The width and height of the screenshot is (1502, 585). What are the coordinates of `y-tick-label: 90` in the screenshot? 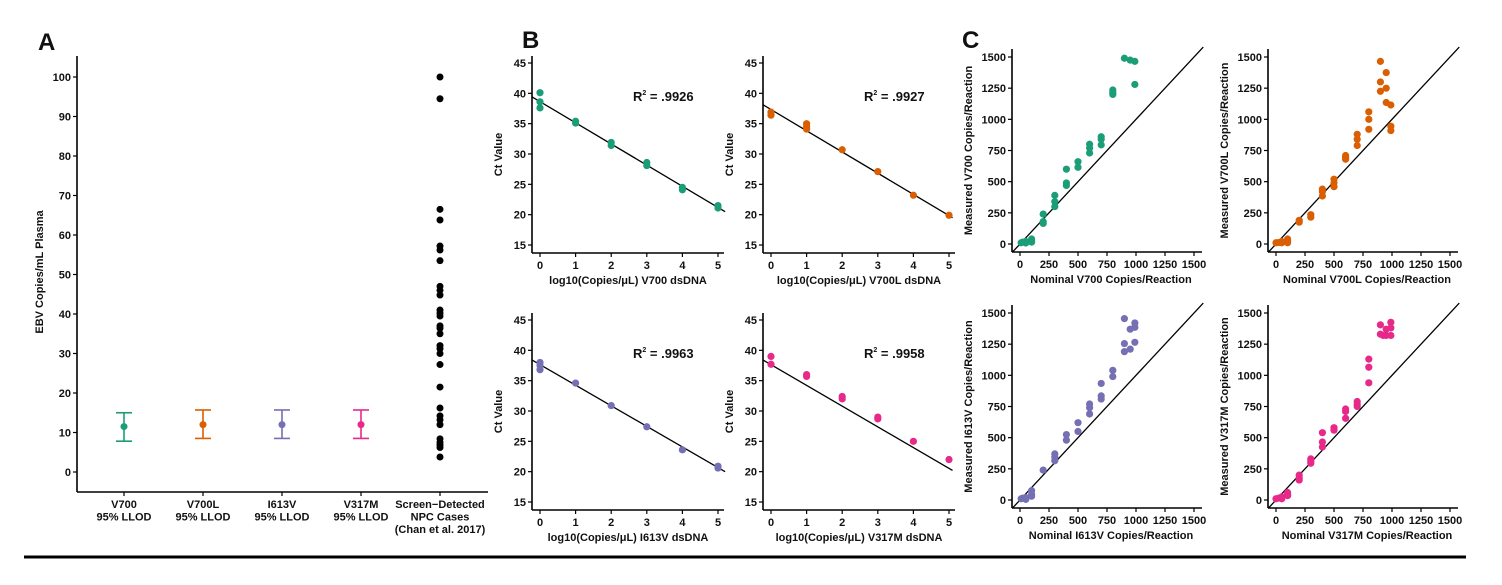 It's located at (65, 118).